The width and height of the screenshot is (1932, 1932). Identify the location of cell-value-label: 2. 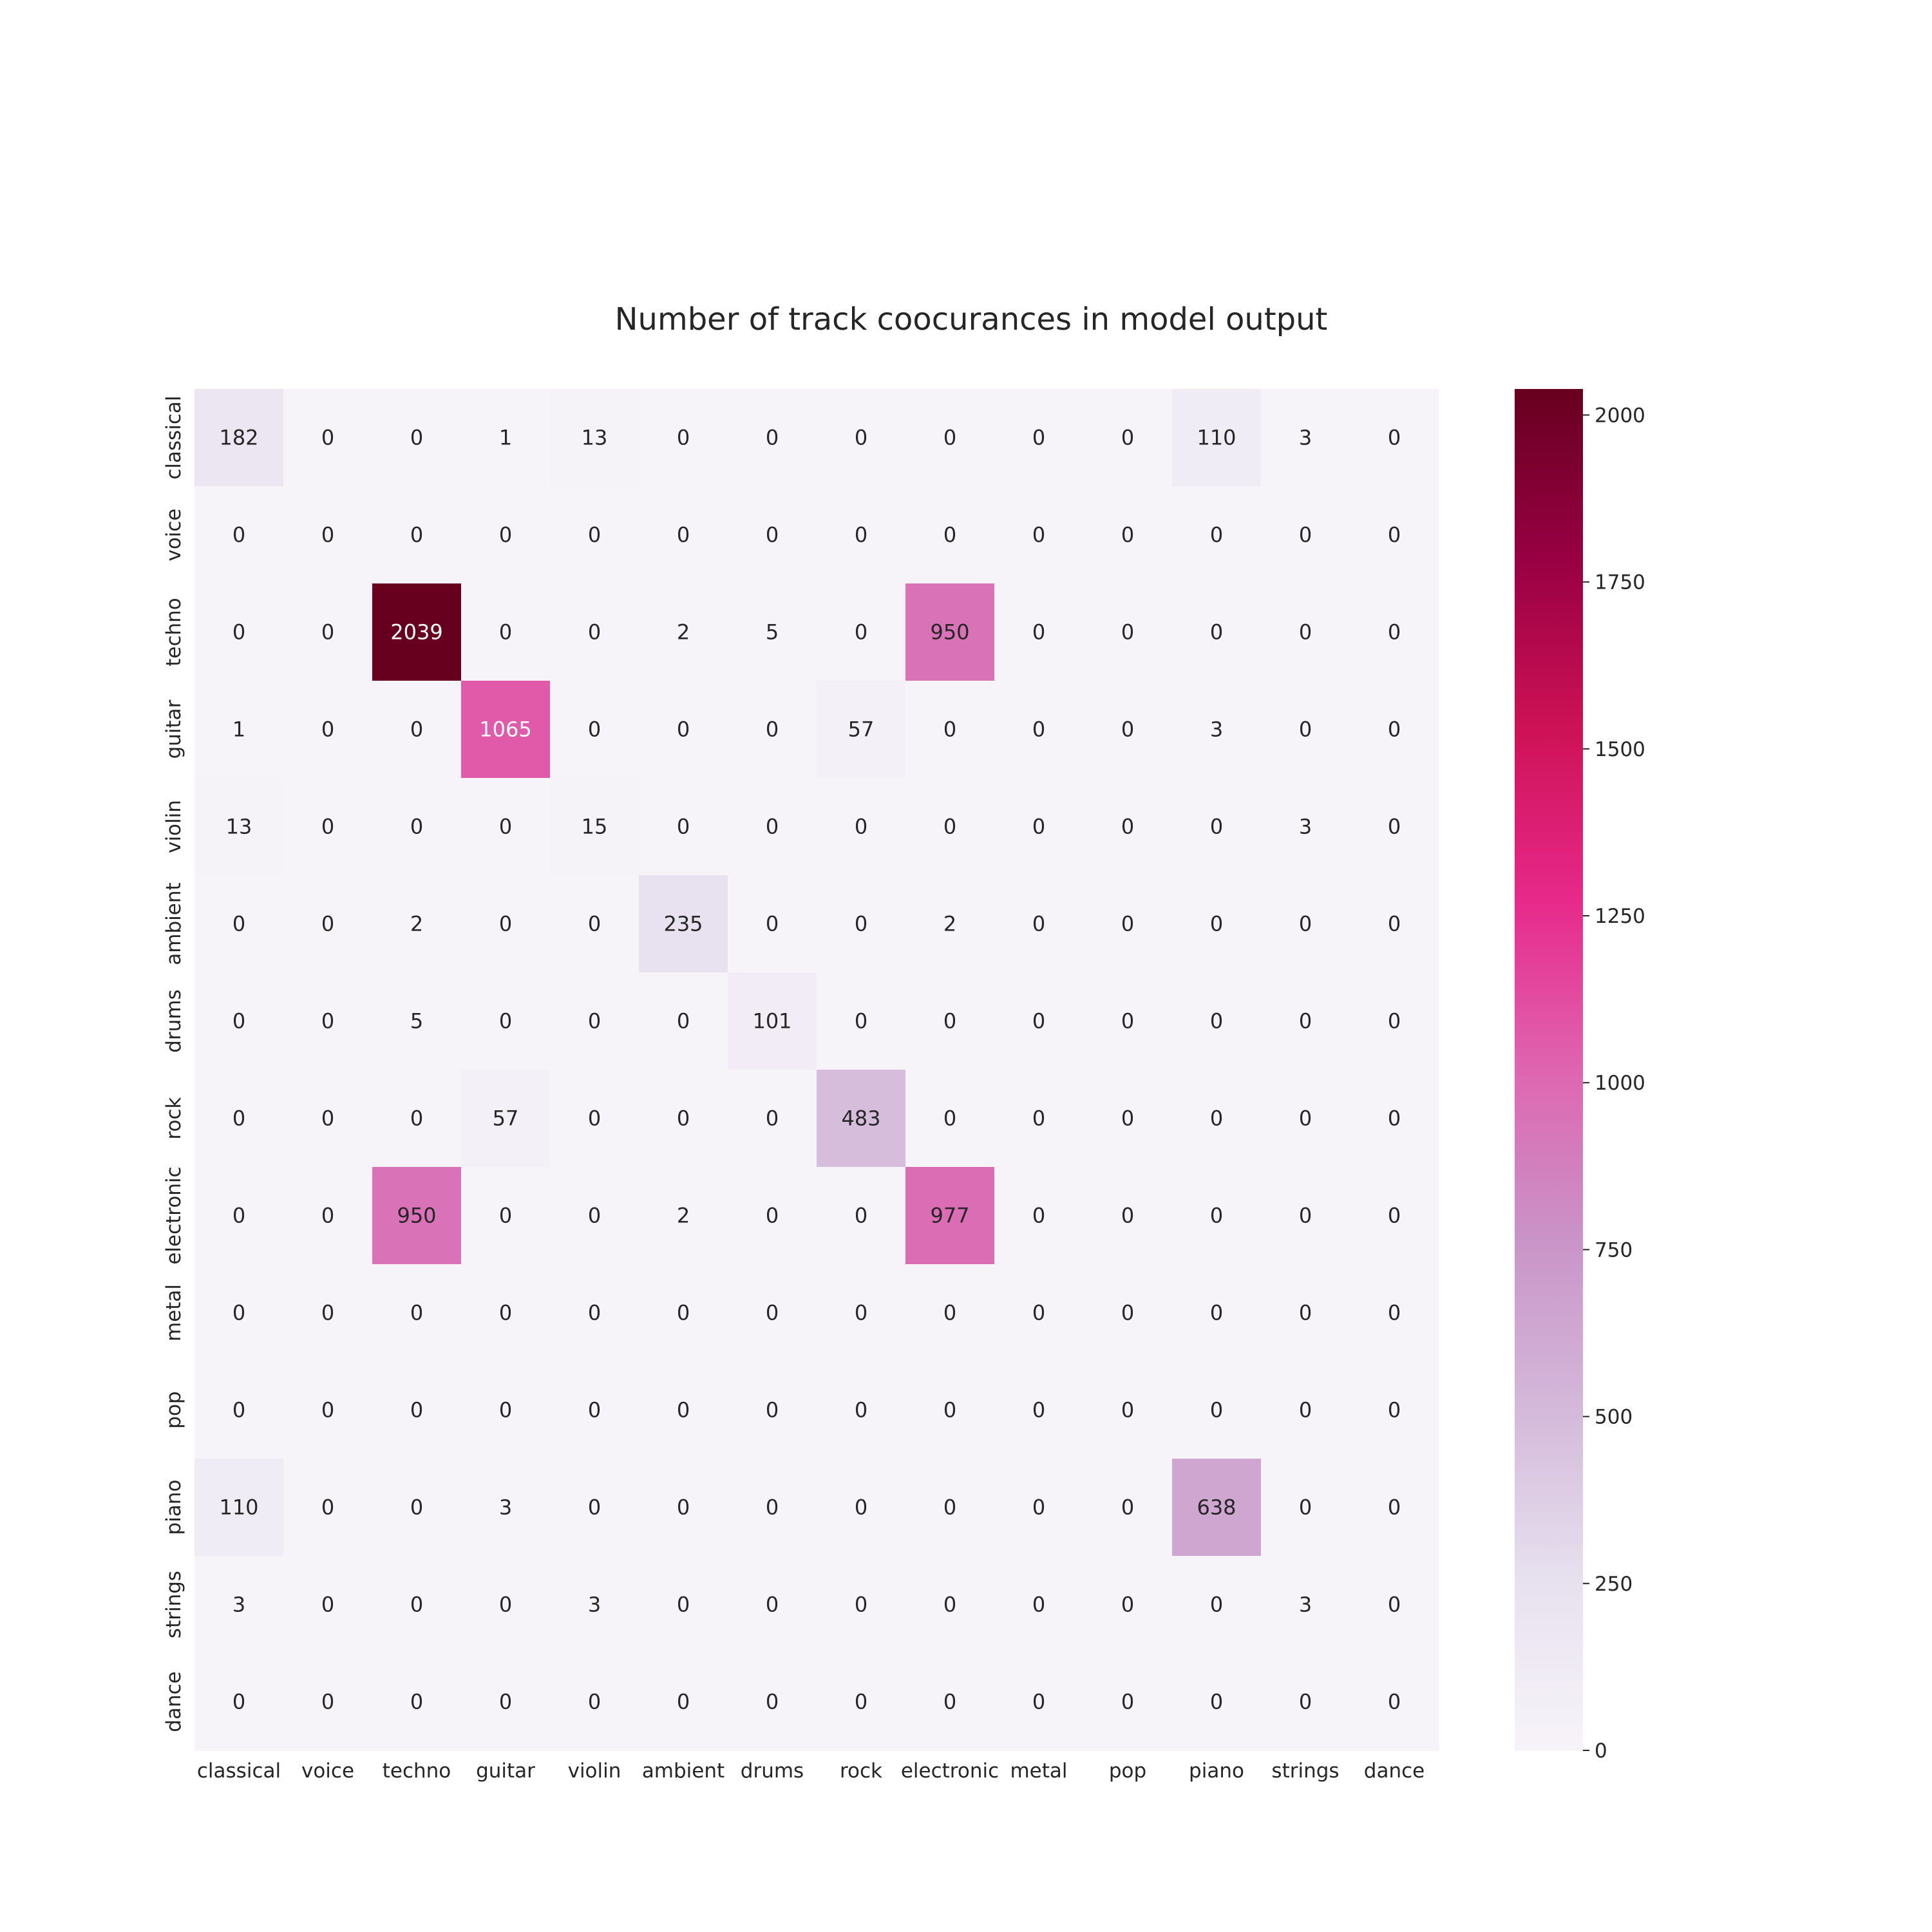
(684, 633).